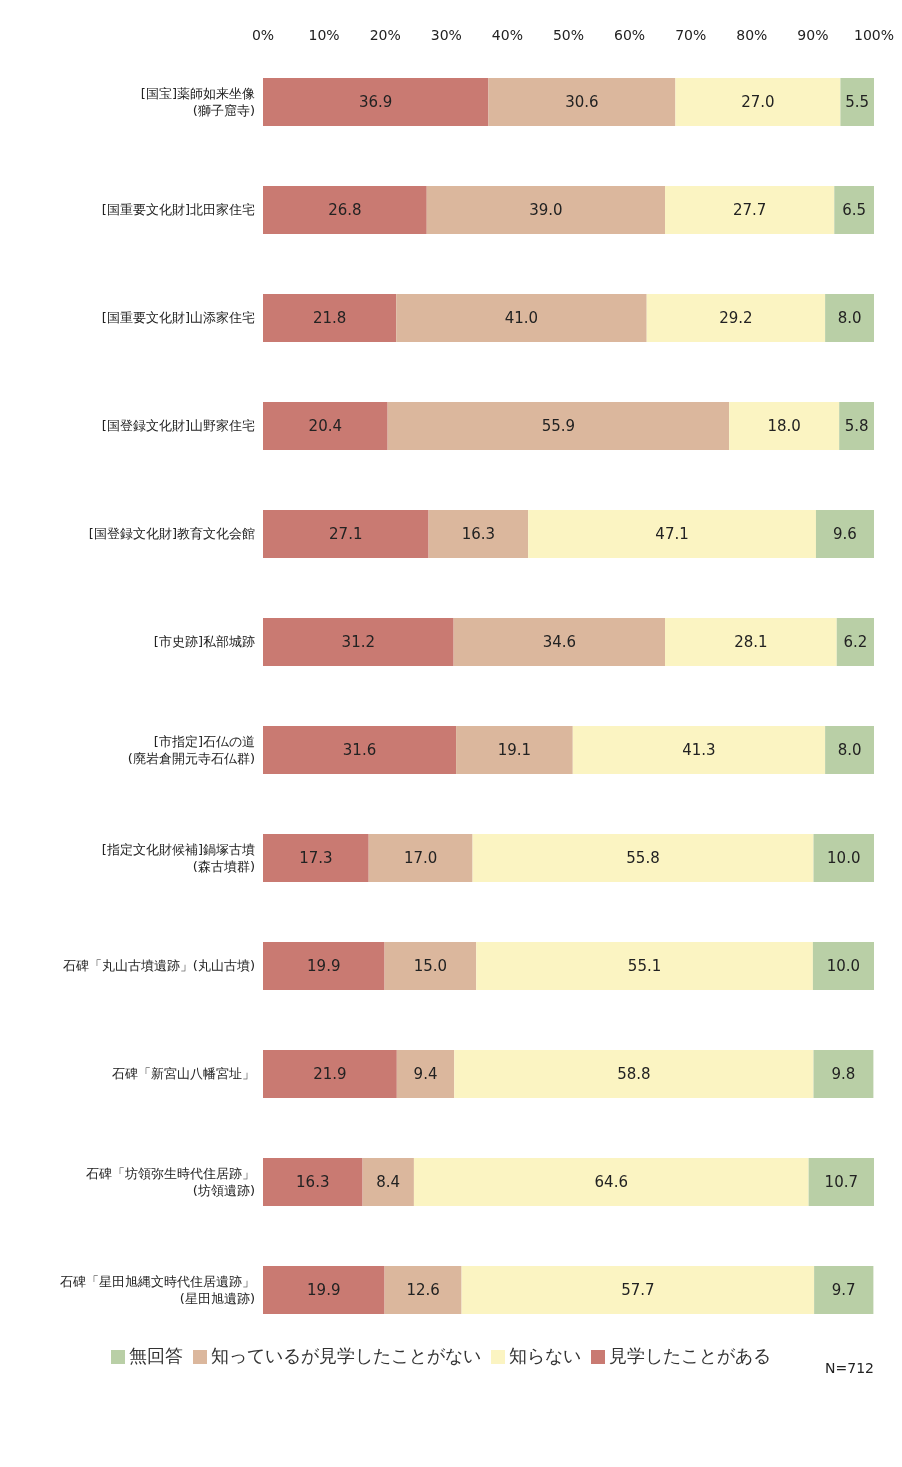 The height and width of the screenshot is (1467, 902). Describe the element at coordinates (157, 1289) in the screenshot. I see `y-tick-label: 石碑「星田旭縄文時代住居遺跡」 (星田旭遺跡)` at that location.